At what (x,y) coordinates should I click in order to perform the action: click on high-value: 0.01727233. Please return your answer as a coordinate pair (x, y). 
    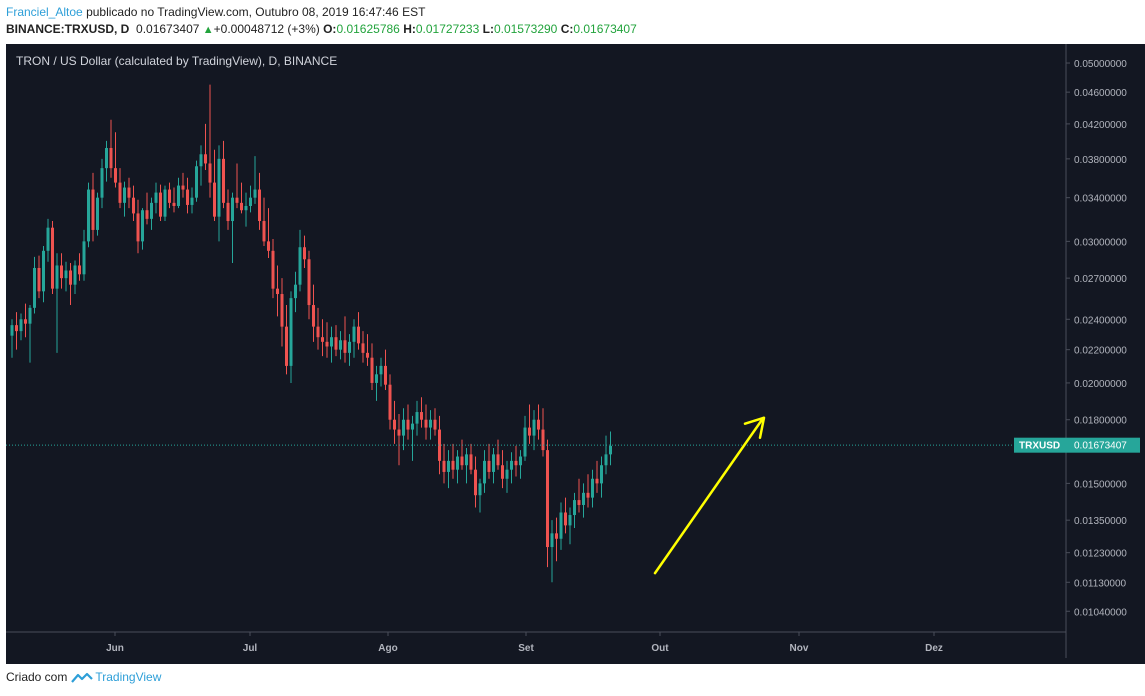
    Looking at the image, I should click on (447, 29).